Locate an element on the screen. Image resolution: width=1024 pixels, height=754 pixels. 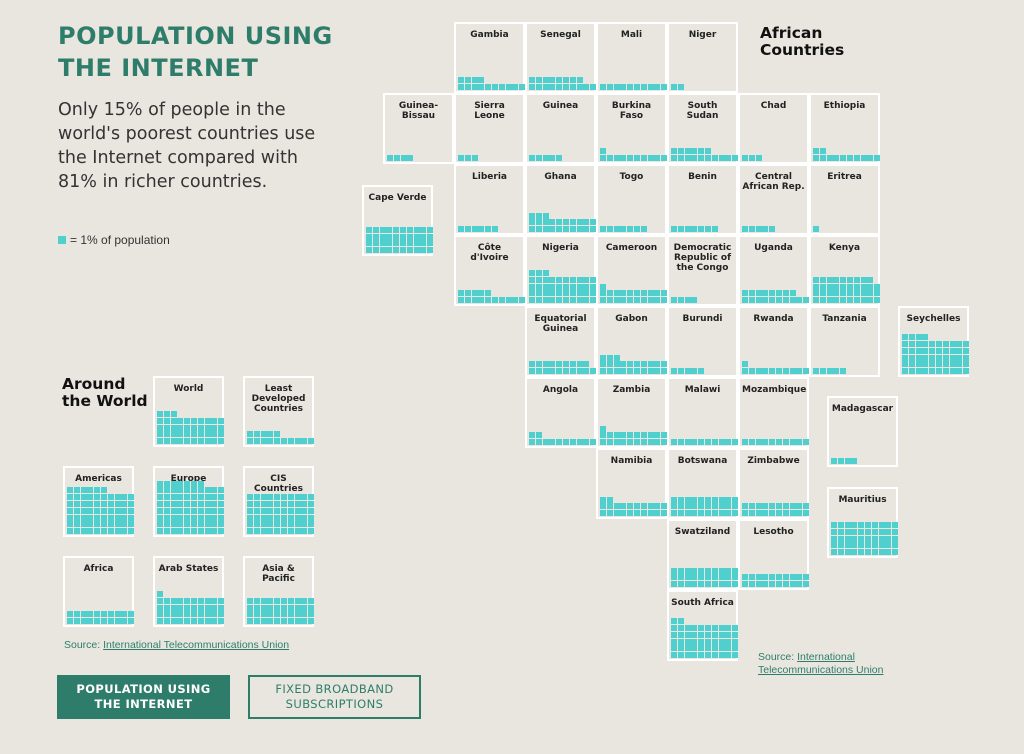
source-link-africa: International Telecommunications Union is located at coordinates (821, 663).